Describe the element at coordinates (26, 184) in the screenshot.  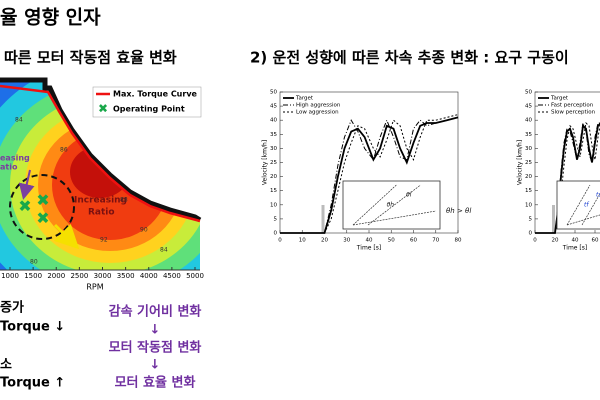
I see `purple-arrow` at that location.